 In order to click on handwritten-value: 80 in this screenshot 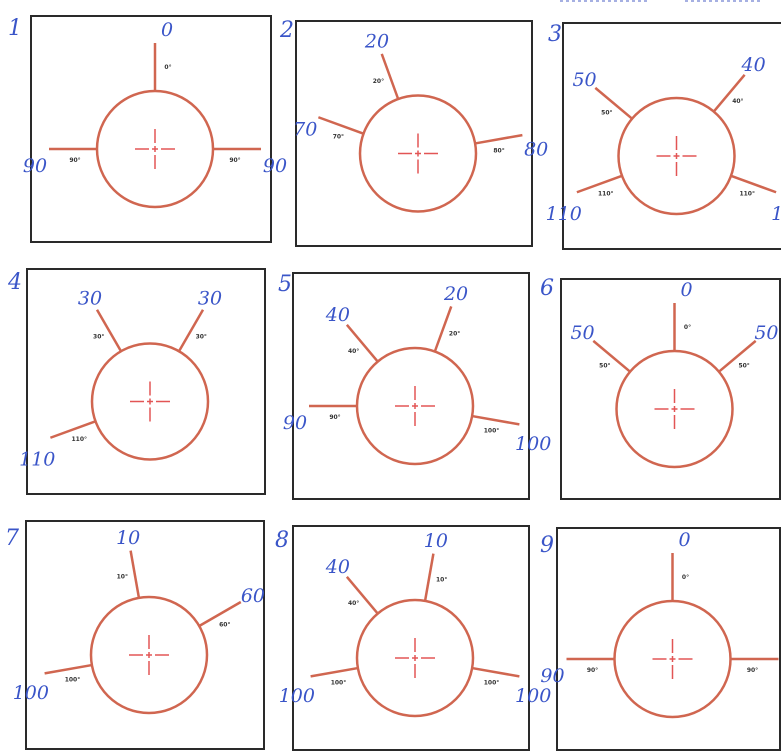, I will do `click(536, 150)`.